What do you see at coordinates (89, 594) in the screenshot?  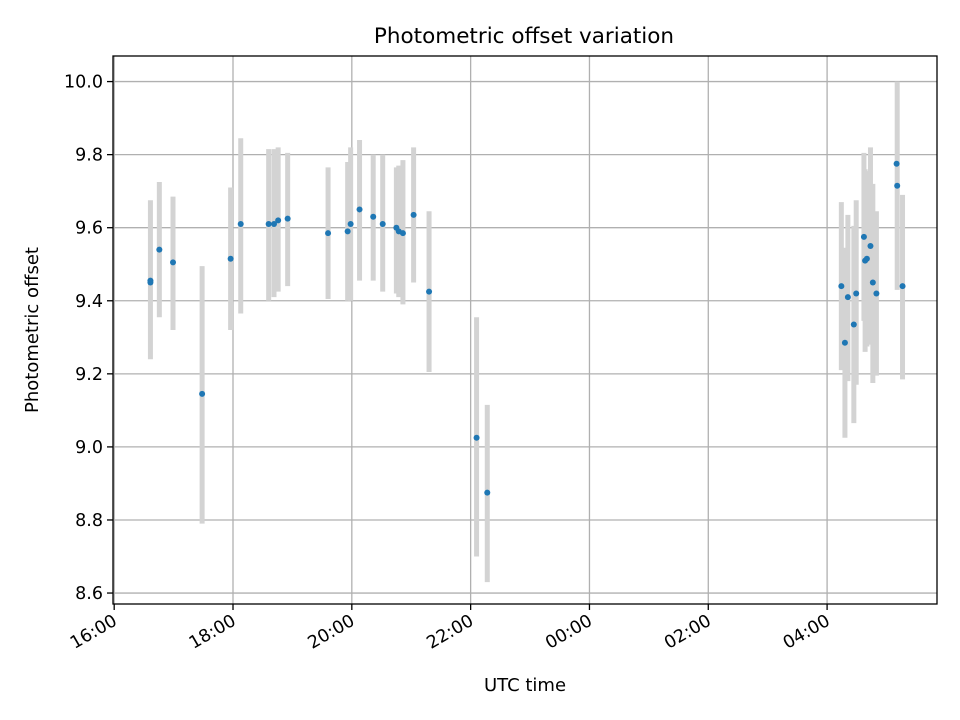 I see `y-tick-label: 8.6` at bounding box center [89, 594].